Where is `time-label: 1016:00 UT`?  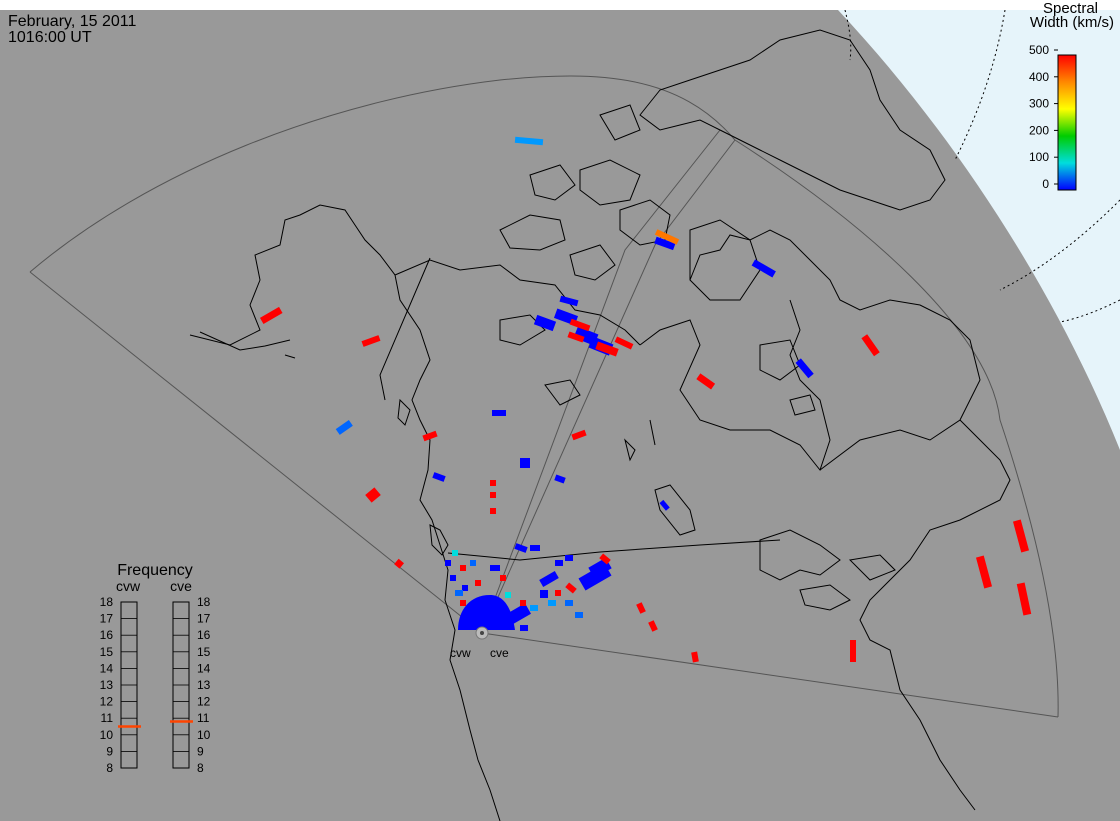 time-label: 1016:00 UT is located at coordinates (50, 37).